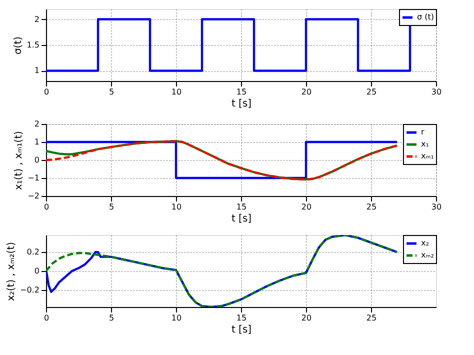  What do you see at coordinates (33, 45) in the screenshot?
I see `y-tick-label: 1.5` at bounding box center [33, 45].